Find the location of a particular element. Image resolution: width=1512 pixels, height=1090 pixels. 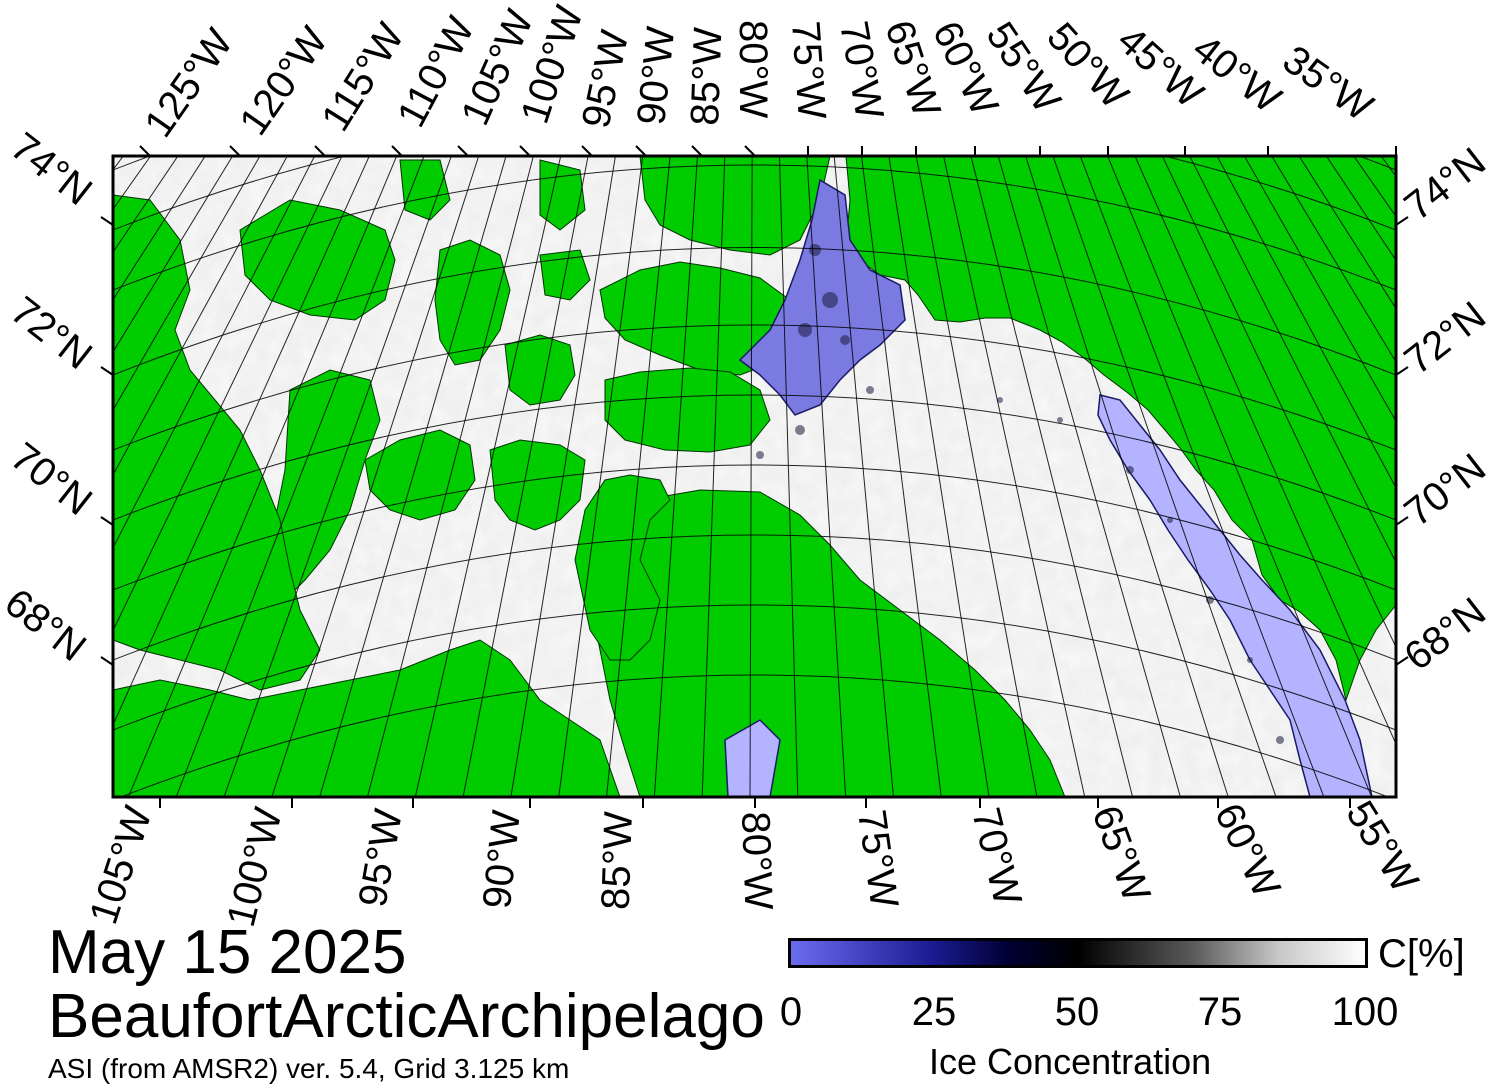

foxe-peninsula is located at coordinates (622, 567).